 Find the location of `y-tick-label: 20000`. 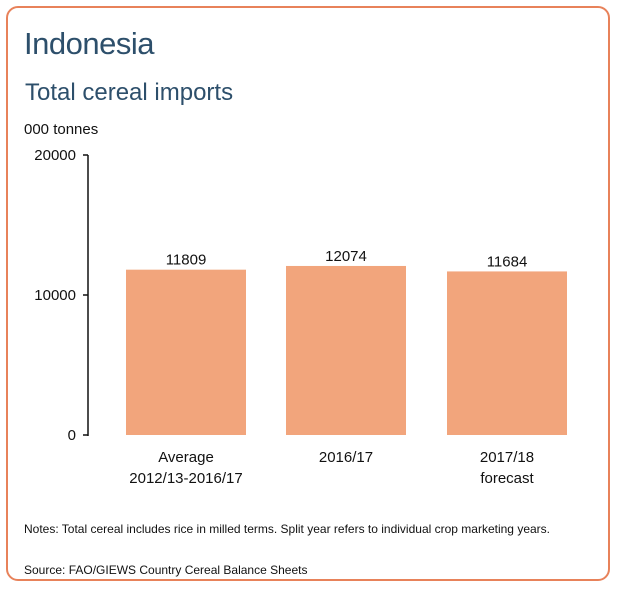

y-tick-label: 20000 is located at coordinates (55, 155).